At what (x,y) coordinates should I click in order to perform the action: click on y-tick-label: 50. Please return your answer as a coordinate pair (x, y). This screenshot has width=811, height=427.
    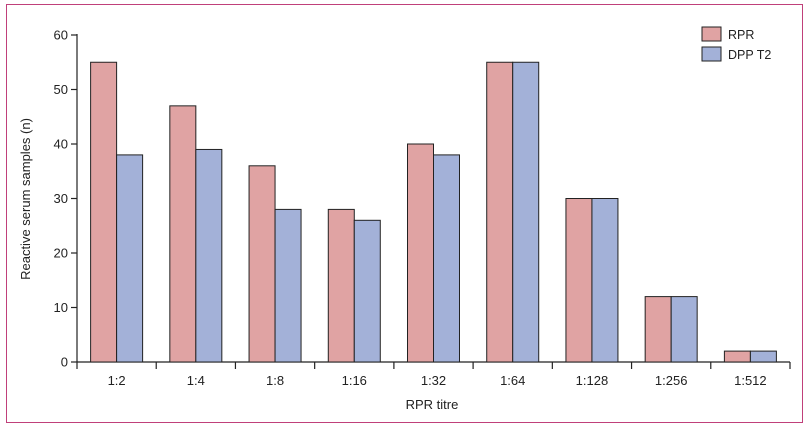
    Looking at the image, I should click on (61, 89).